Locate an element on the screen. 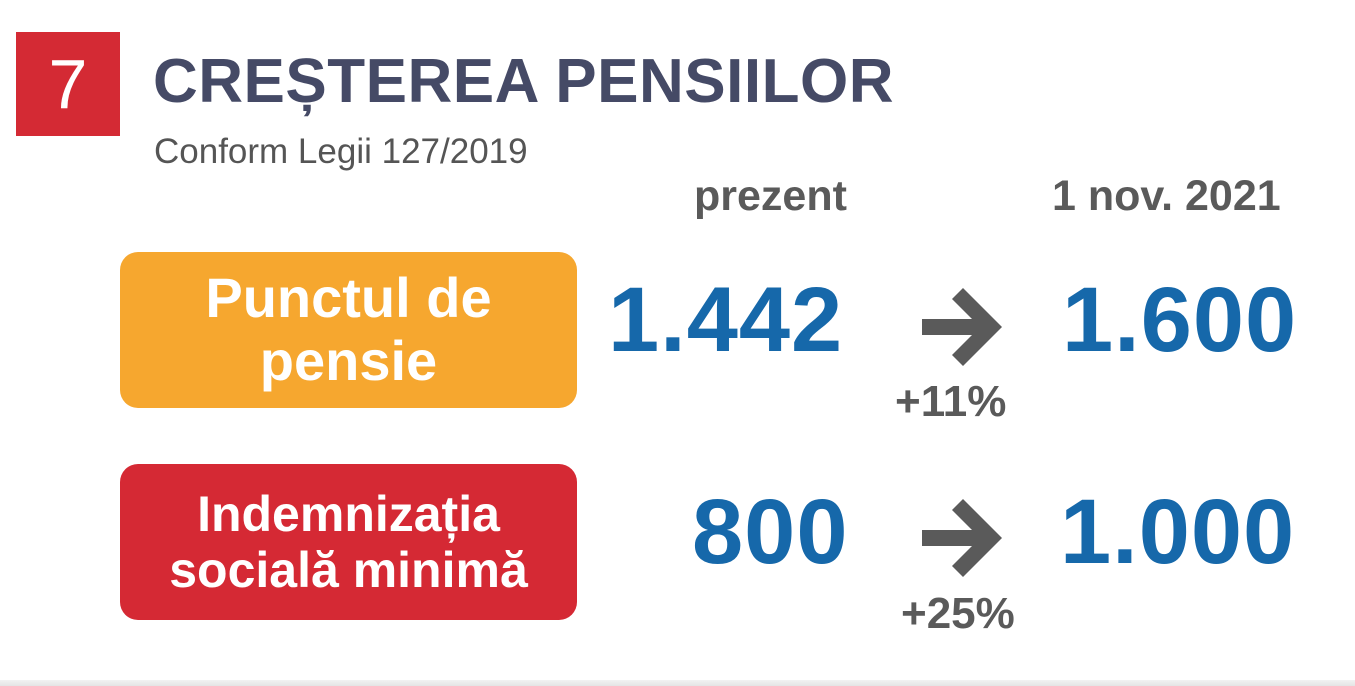 Image resolution: width=1355 pixels, height=686 pixels. new-value-social-allowance: 1.000 is located at coordinates (1178, 532).